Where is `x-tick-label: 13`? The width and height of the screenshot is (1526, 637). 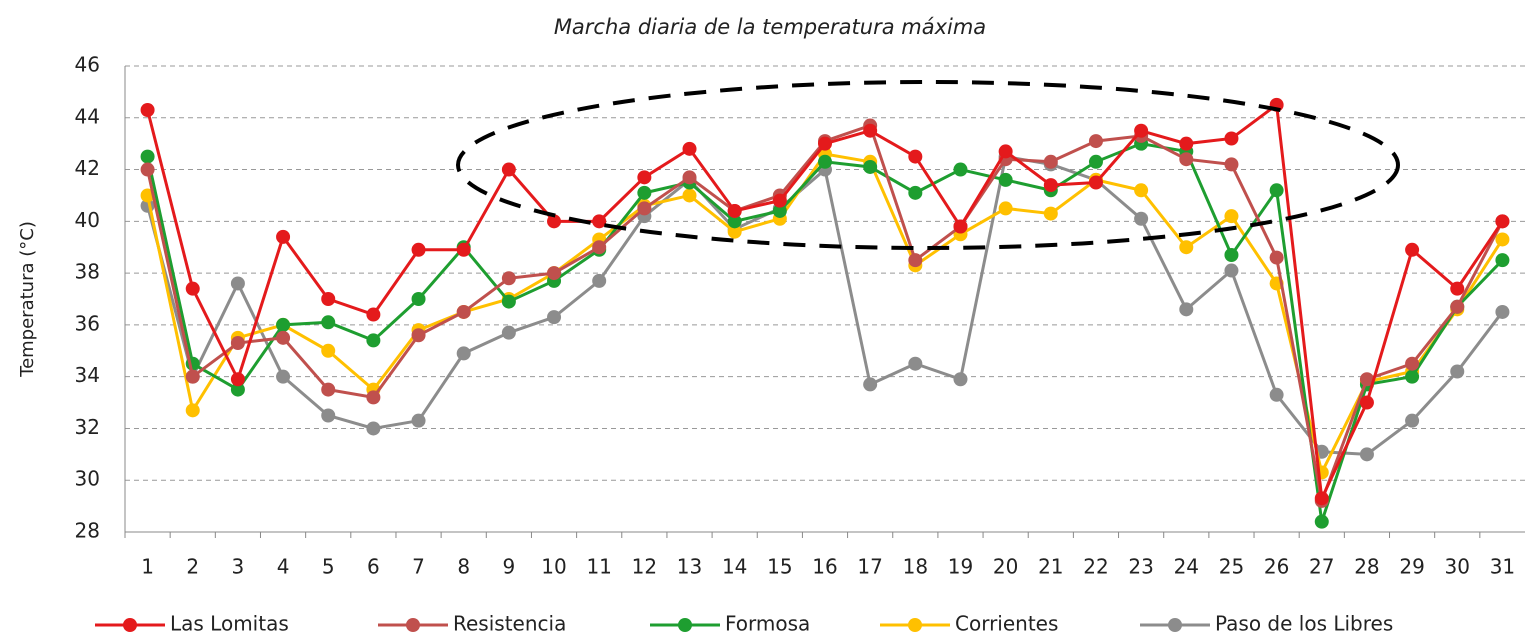
x-tick-label: 13 is located at coordinates (689, 567).